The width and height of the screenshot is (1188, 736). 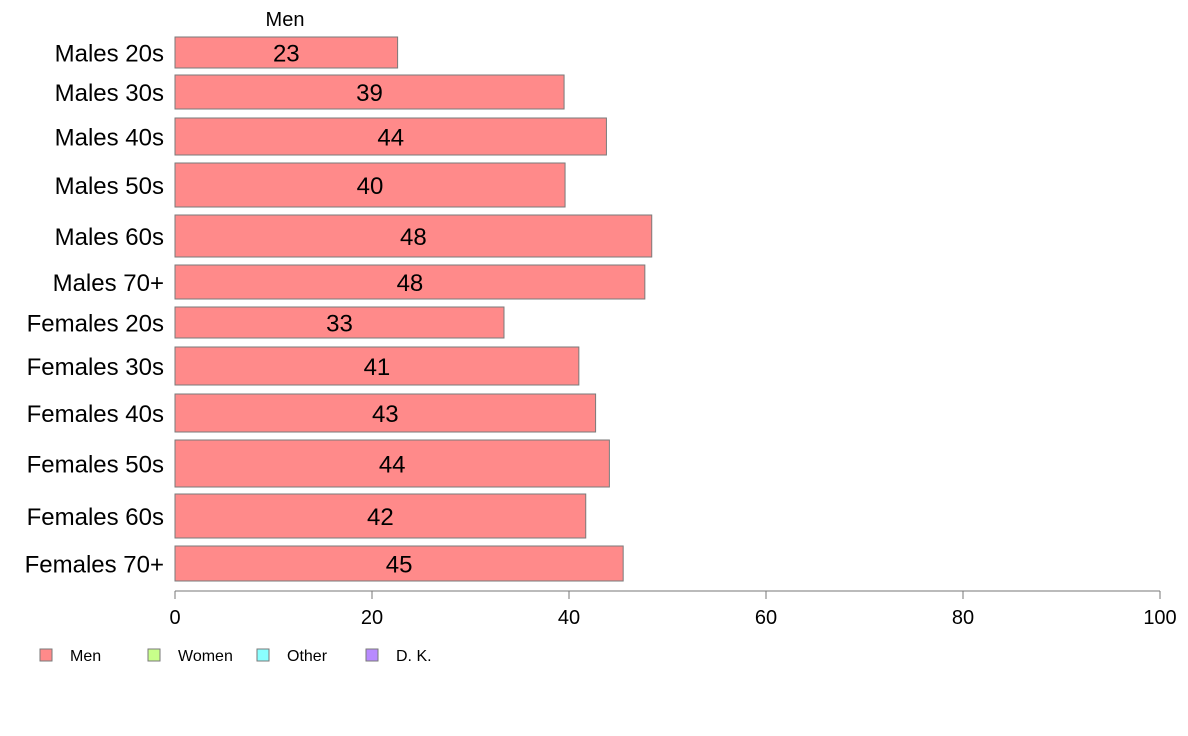 I want to click on series-title: Men, so click(x=285, y=20).